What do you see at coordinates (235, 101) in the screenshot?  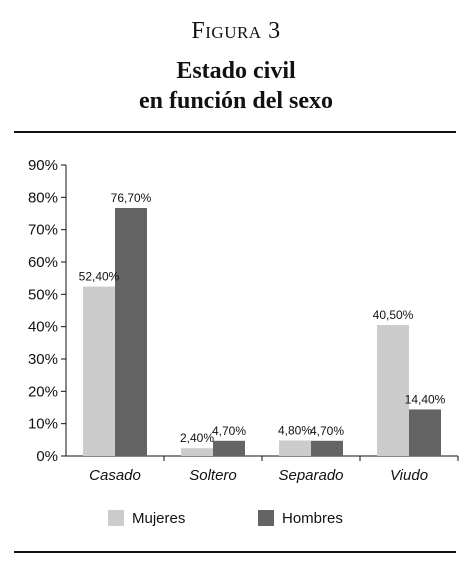 I see `chart-title-line-2: en función del sexo` at bounding box center [235, 101].